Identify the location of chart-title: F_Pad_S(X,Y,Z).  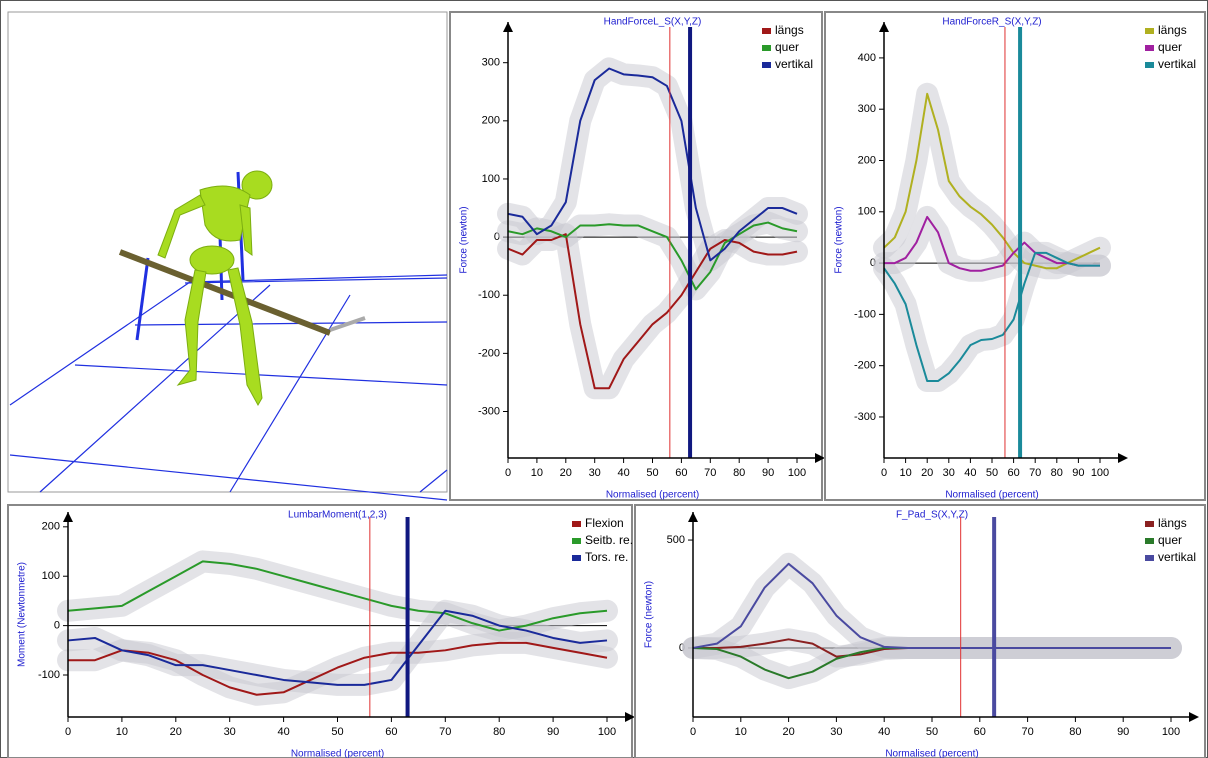
(932, 515).